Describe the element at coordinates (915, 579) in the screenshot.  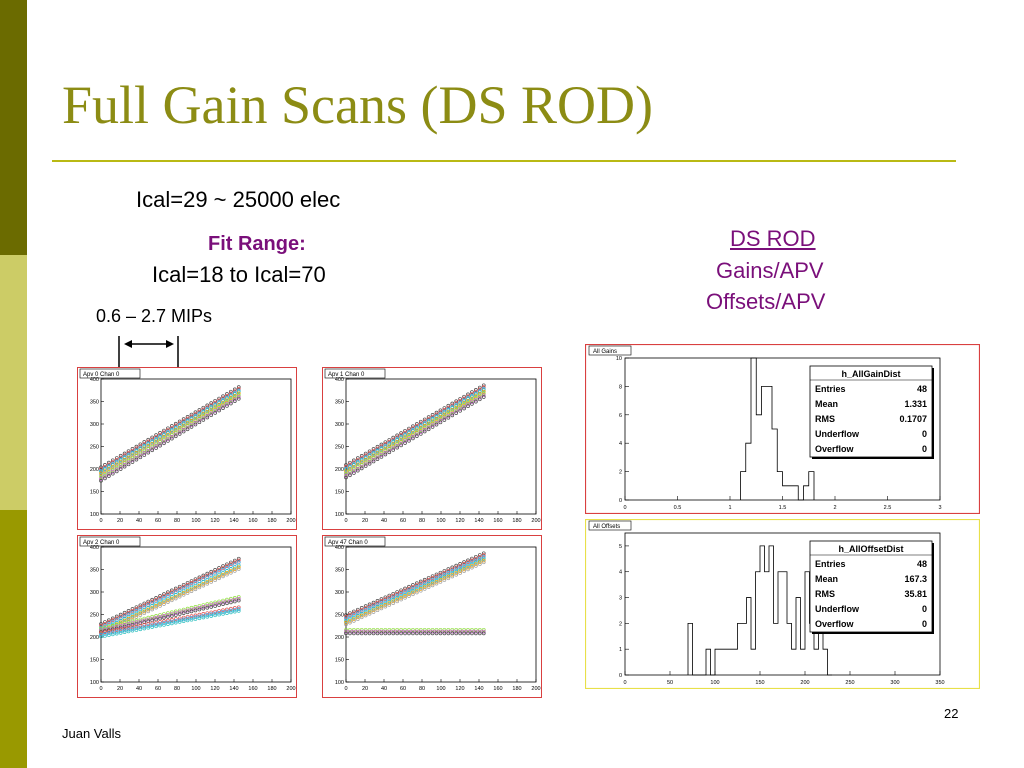
I see `stats-value: 167.3` at that location.